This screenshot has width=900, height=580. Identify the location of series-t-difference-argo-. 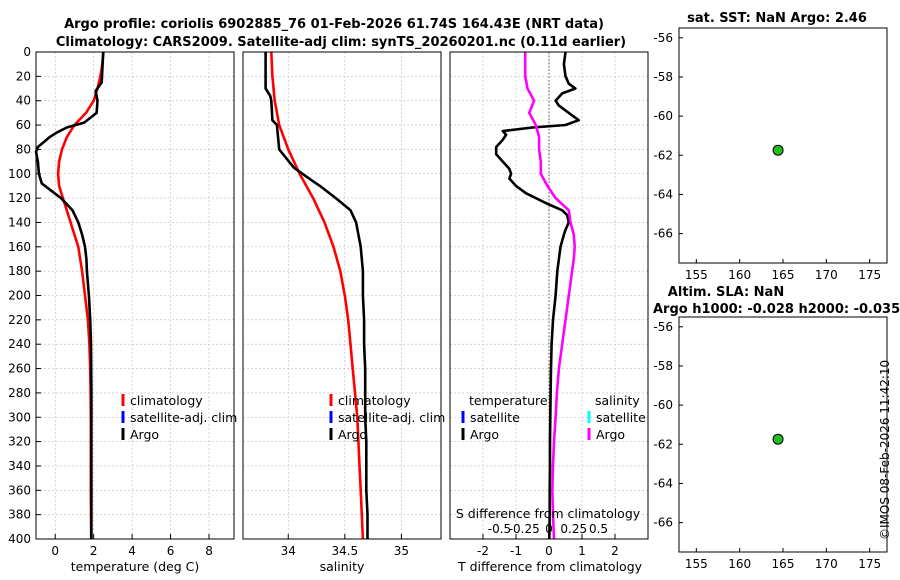
(537, 295).